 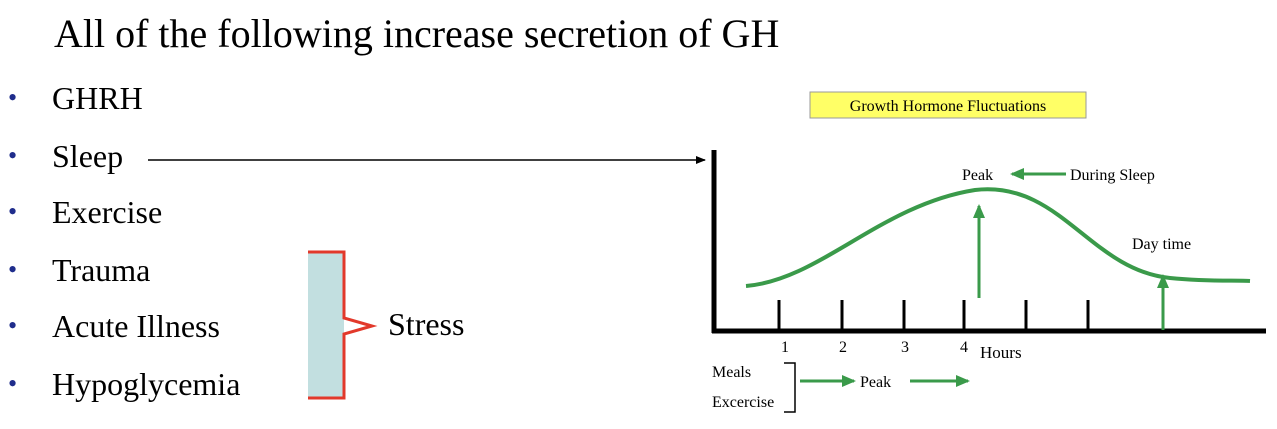 What do you see at coordinates (1161, 244) in the screenshot?
I see `day-time-label: Day time` at bounding box center [1161, 244].